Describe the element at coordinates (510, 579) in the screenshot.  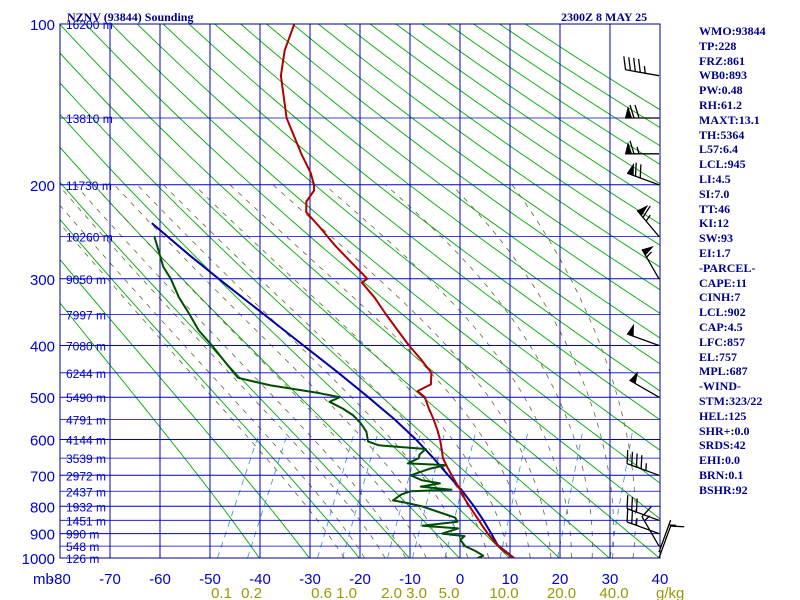
I see `temperature-tick-label: 10` at that location.